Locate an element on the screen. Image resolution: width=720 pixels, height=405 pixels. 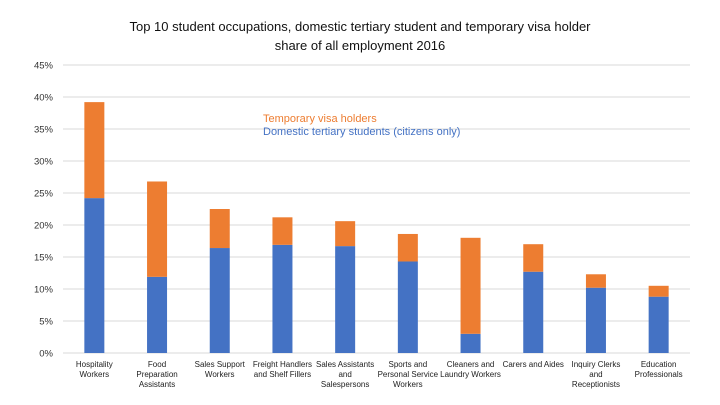
y-tick-label: 35% is located at coordinates (44, 130).